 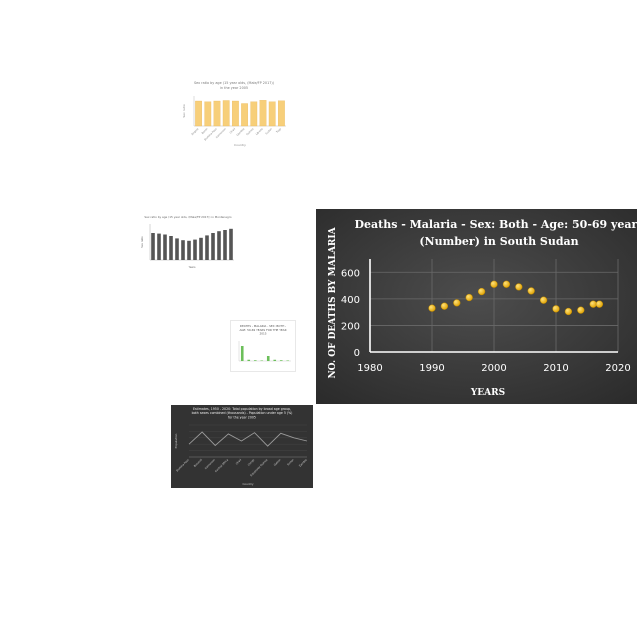 What do you see at coordinates (184, 111) in the screenshot?
I see `chart-1-ylabel: Sex ratio` at bounding box center [184, 111].